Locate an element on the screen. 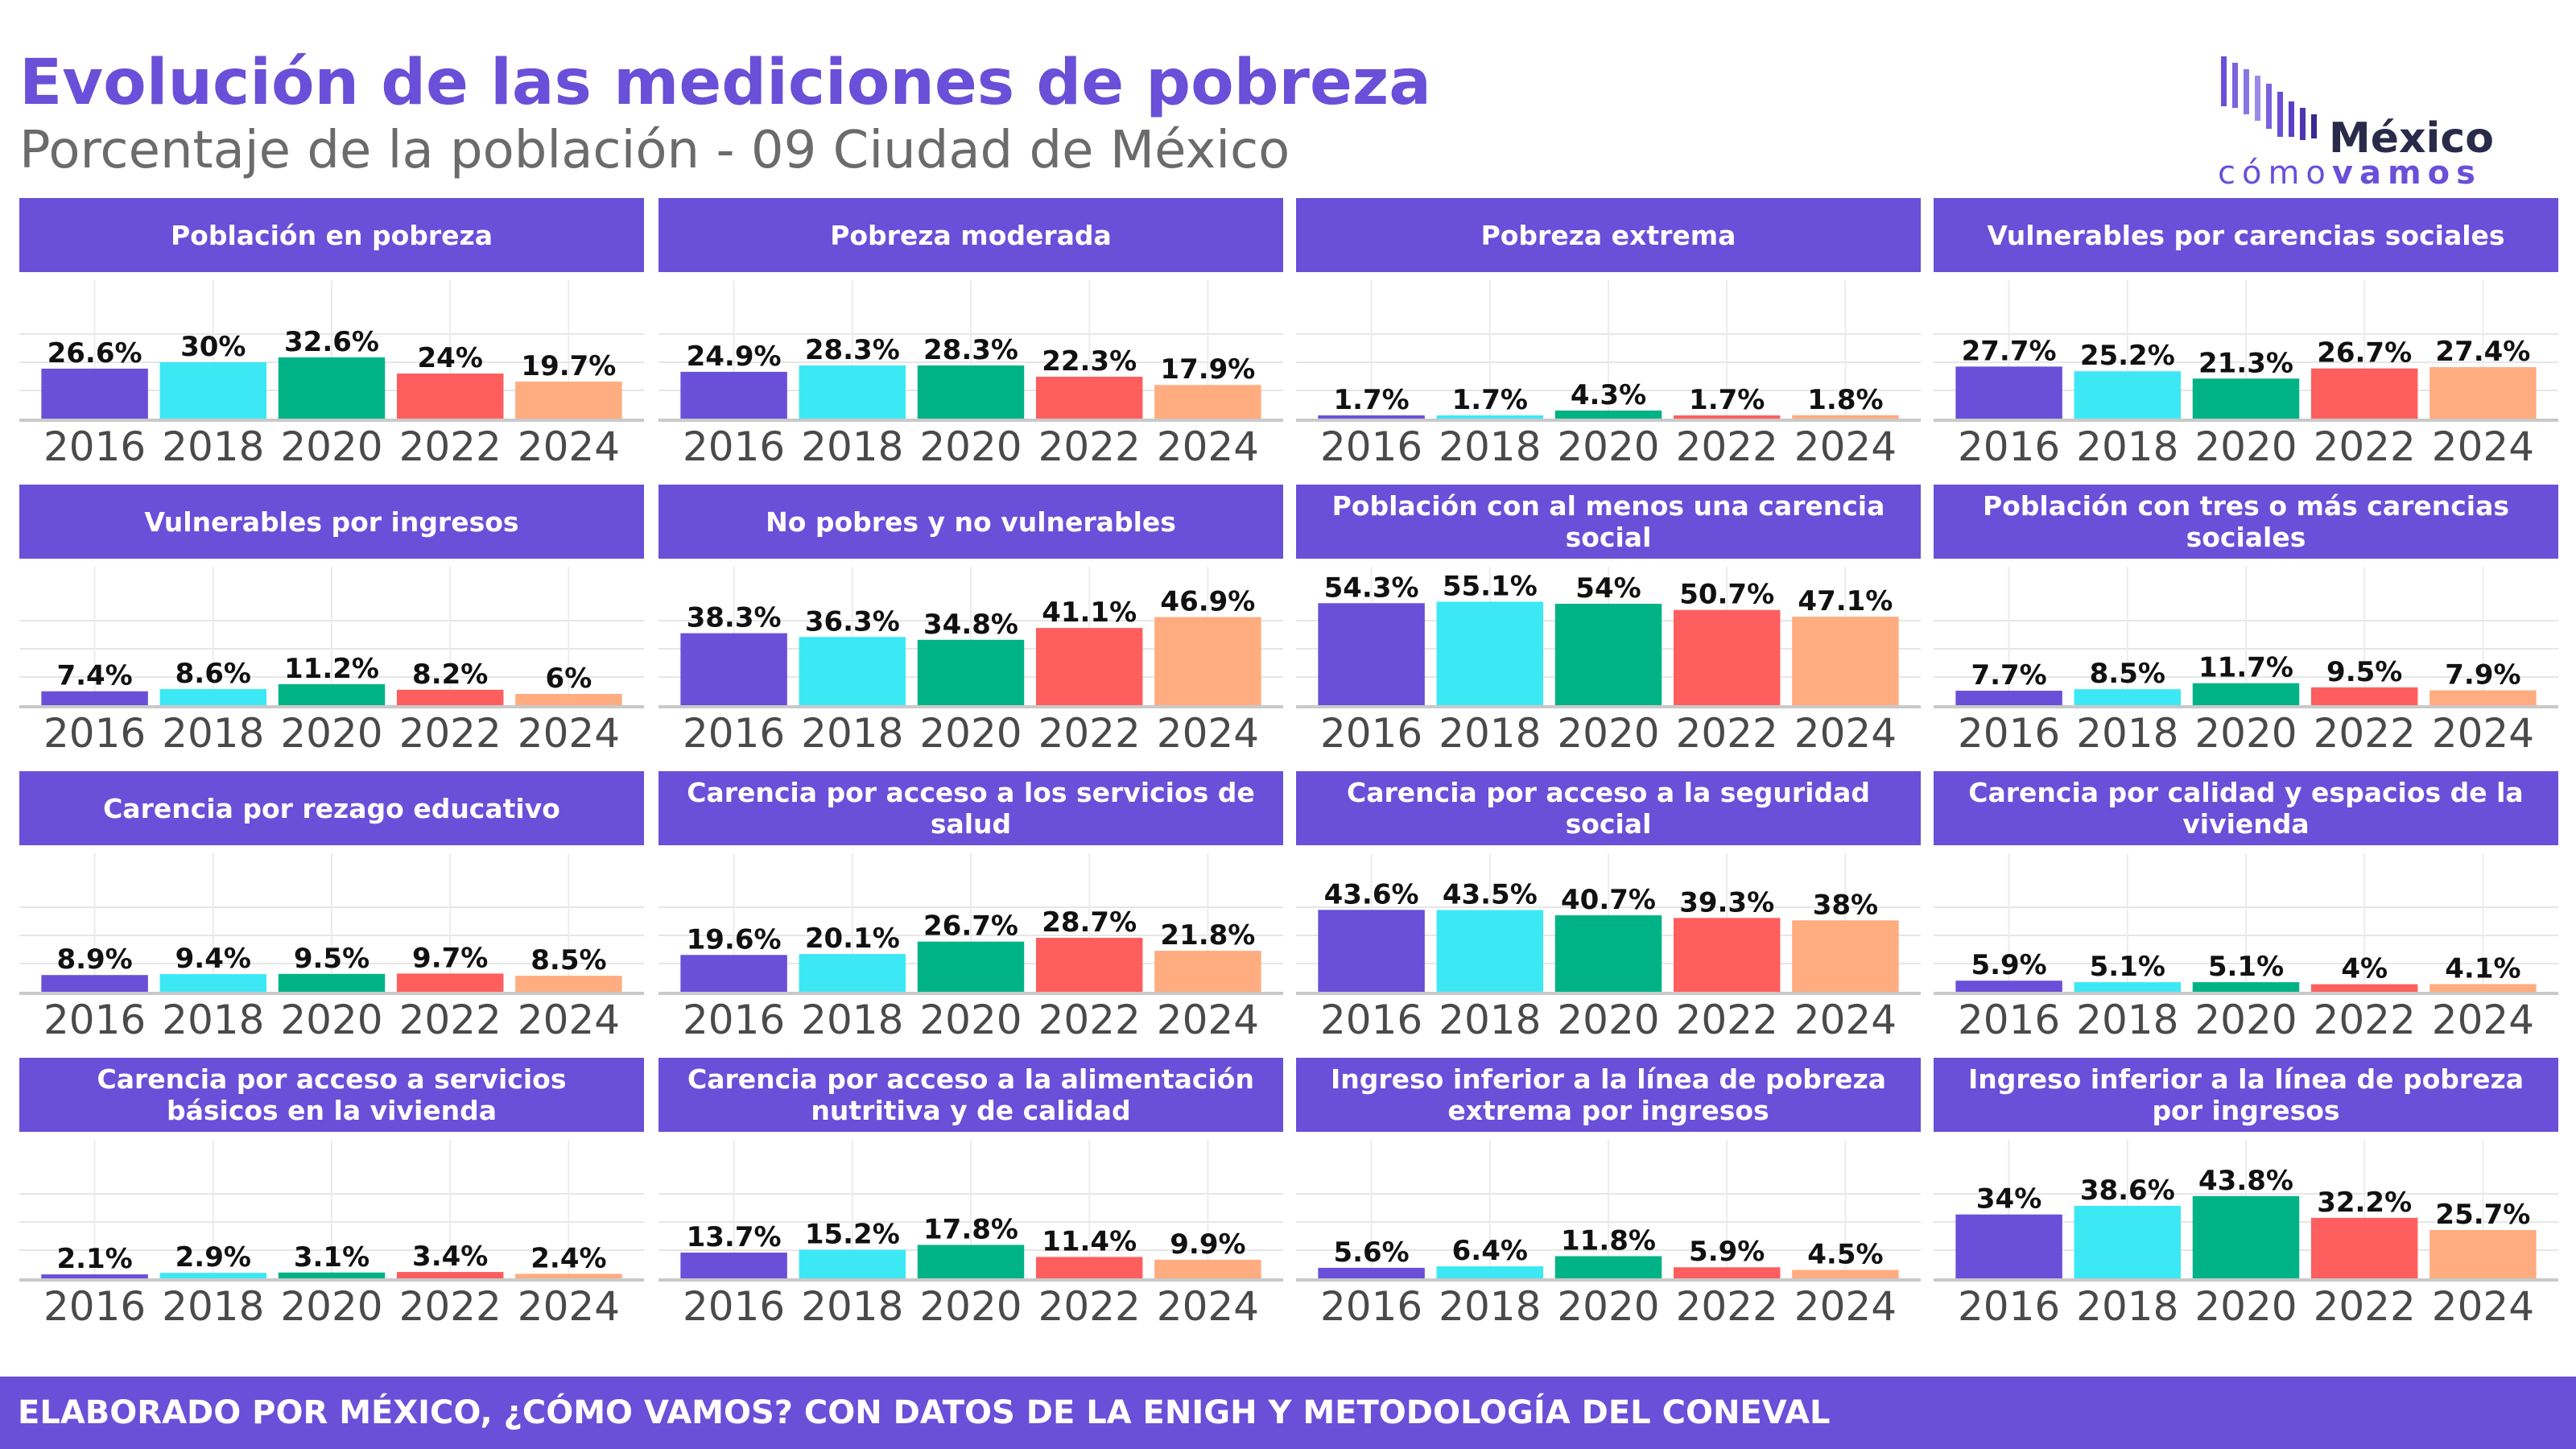 The image size is (2576, 1449). bar-chart: 7.4% 2016 8.6% 2018 11.2% 2020 8.2% 2022 6% 2024 is located at coordinates (331, 662).